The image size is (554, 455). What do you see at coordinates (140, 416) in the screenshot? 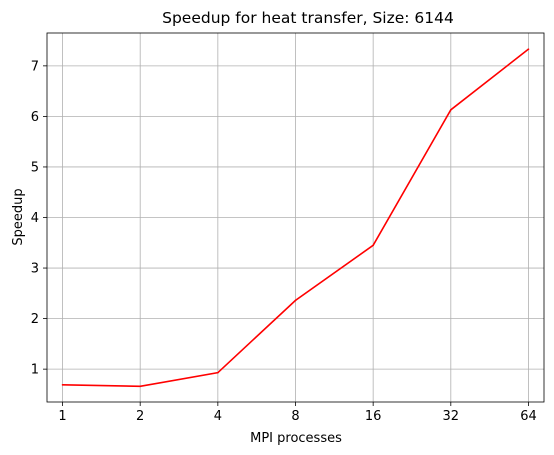
I see `x-tick-label: 2` at bounding box center [140, 416].